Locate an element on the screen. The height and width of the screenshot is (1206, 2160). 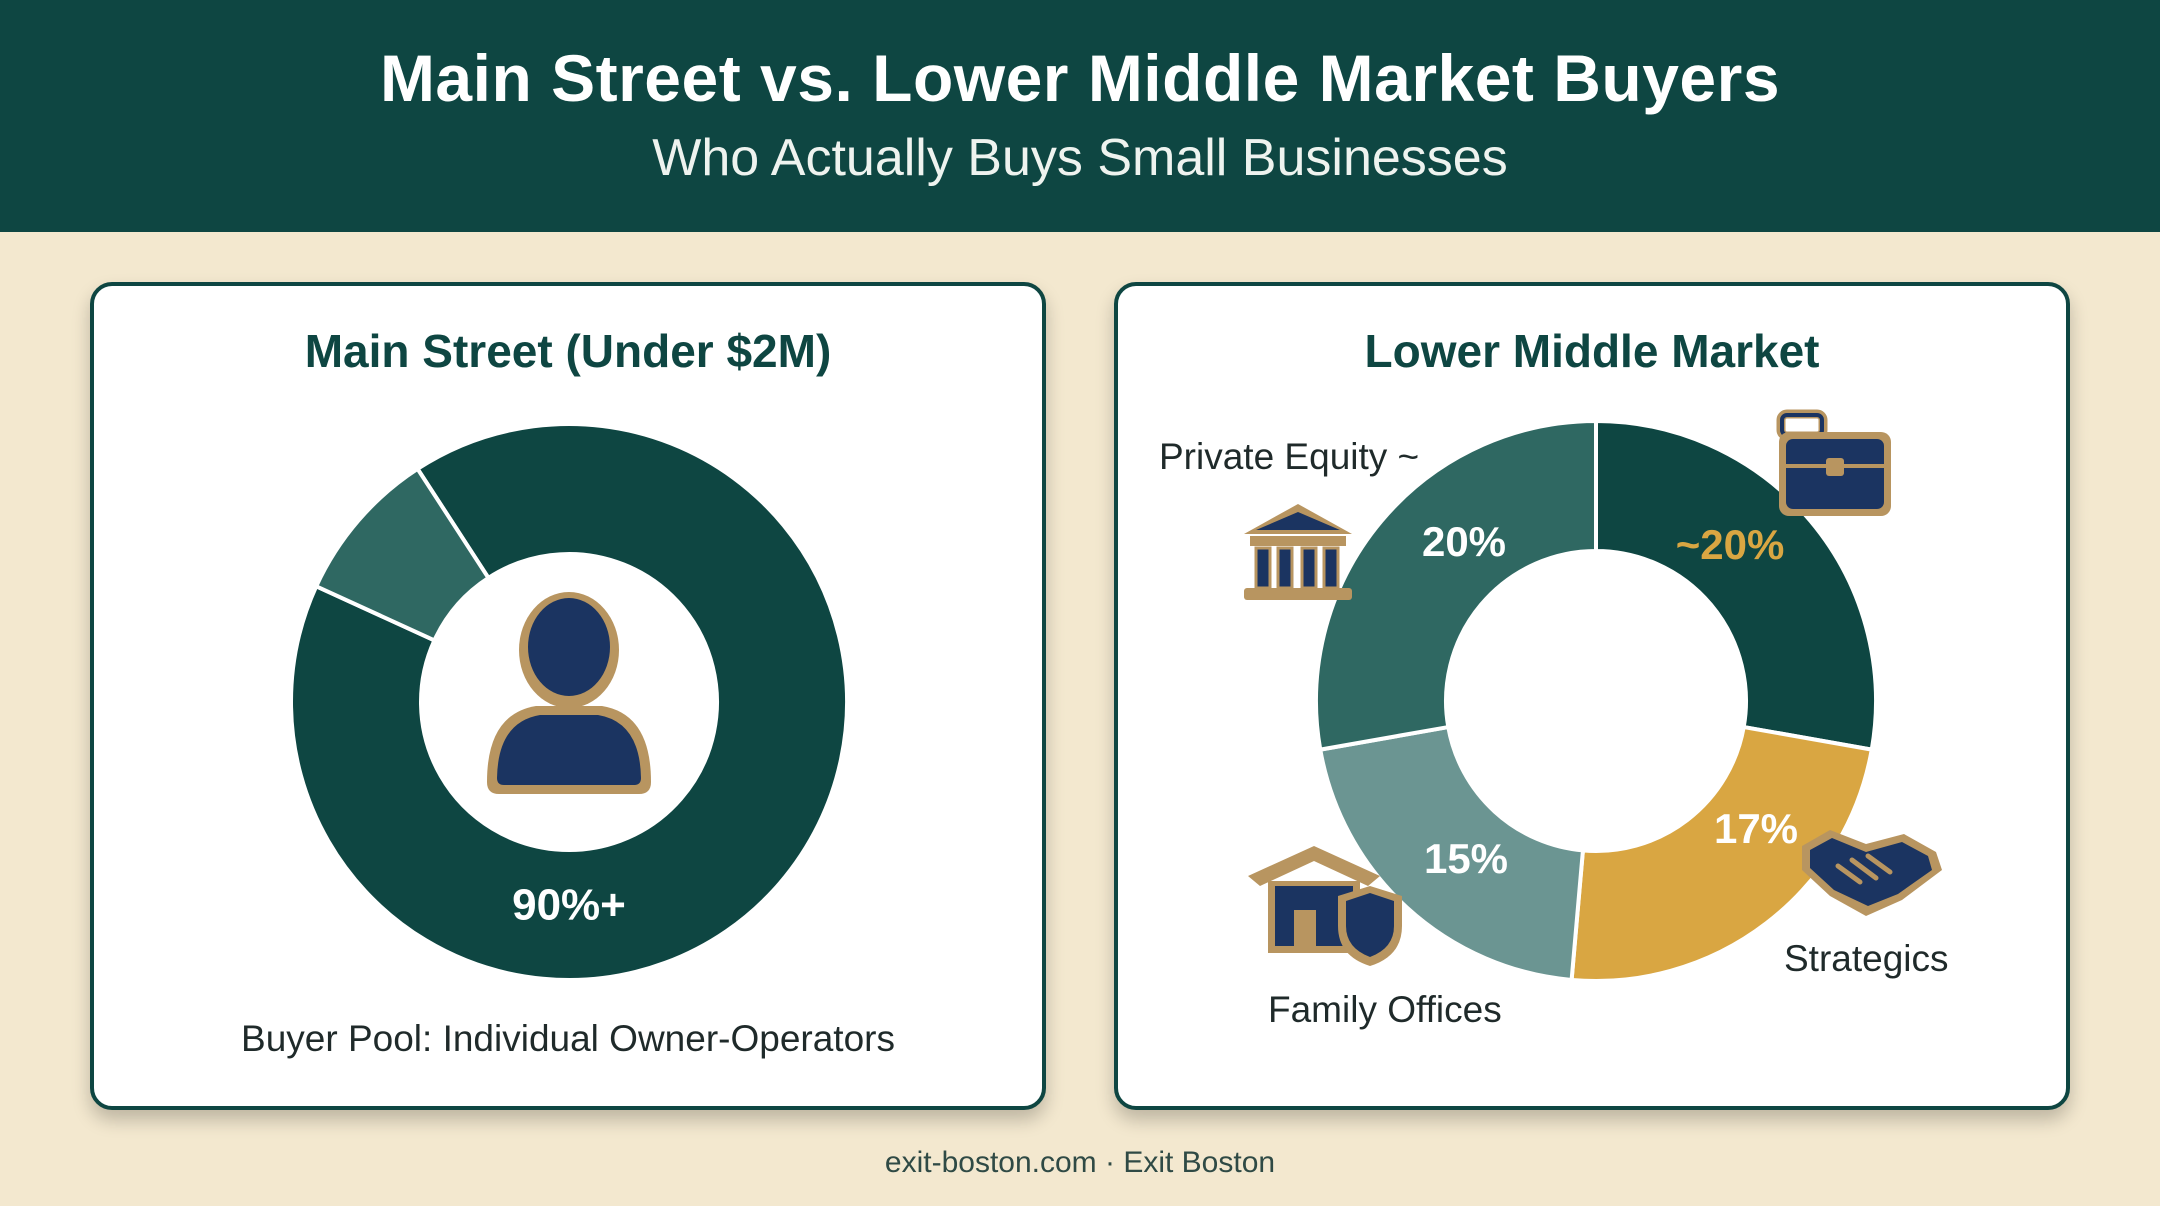
main-street-donut-chart: 90%+ is located at coordinates (569, 702).